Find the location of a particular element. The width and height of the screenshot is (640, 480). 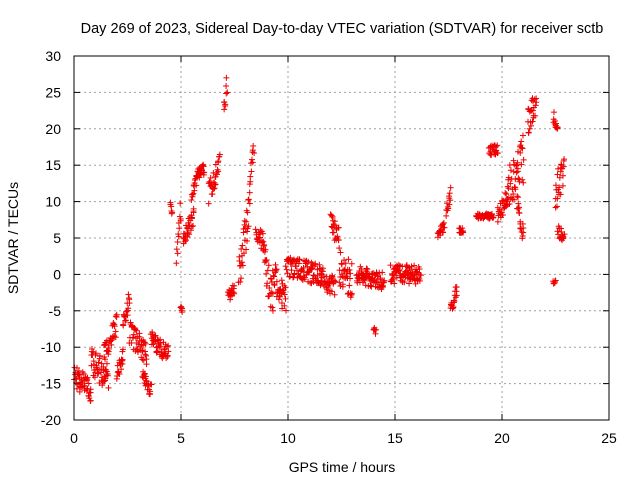

y-tick-label: -20 is located at coordinates (51, 420).